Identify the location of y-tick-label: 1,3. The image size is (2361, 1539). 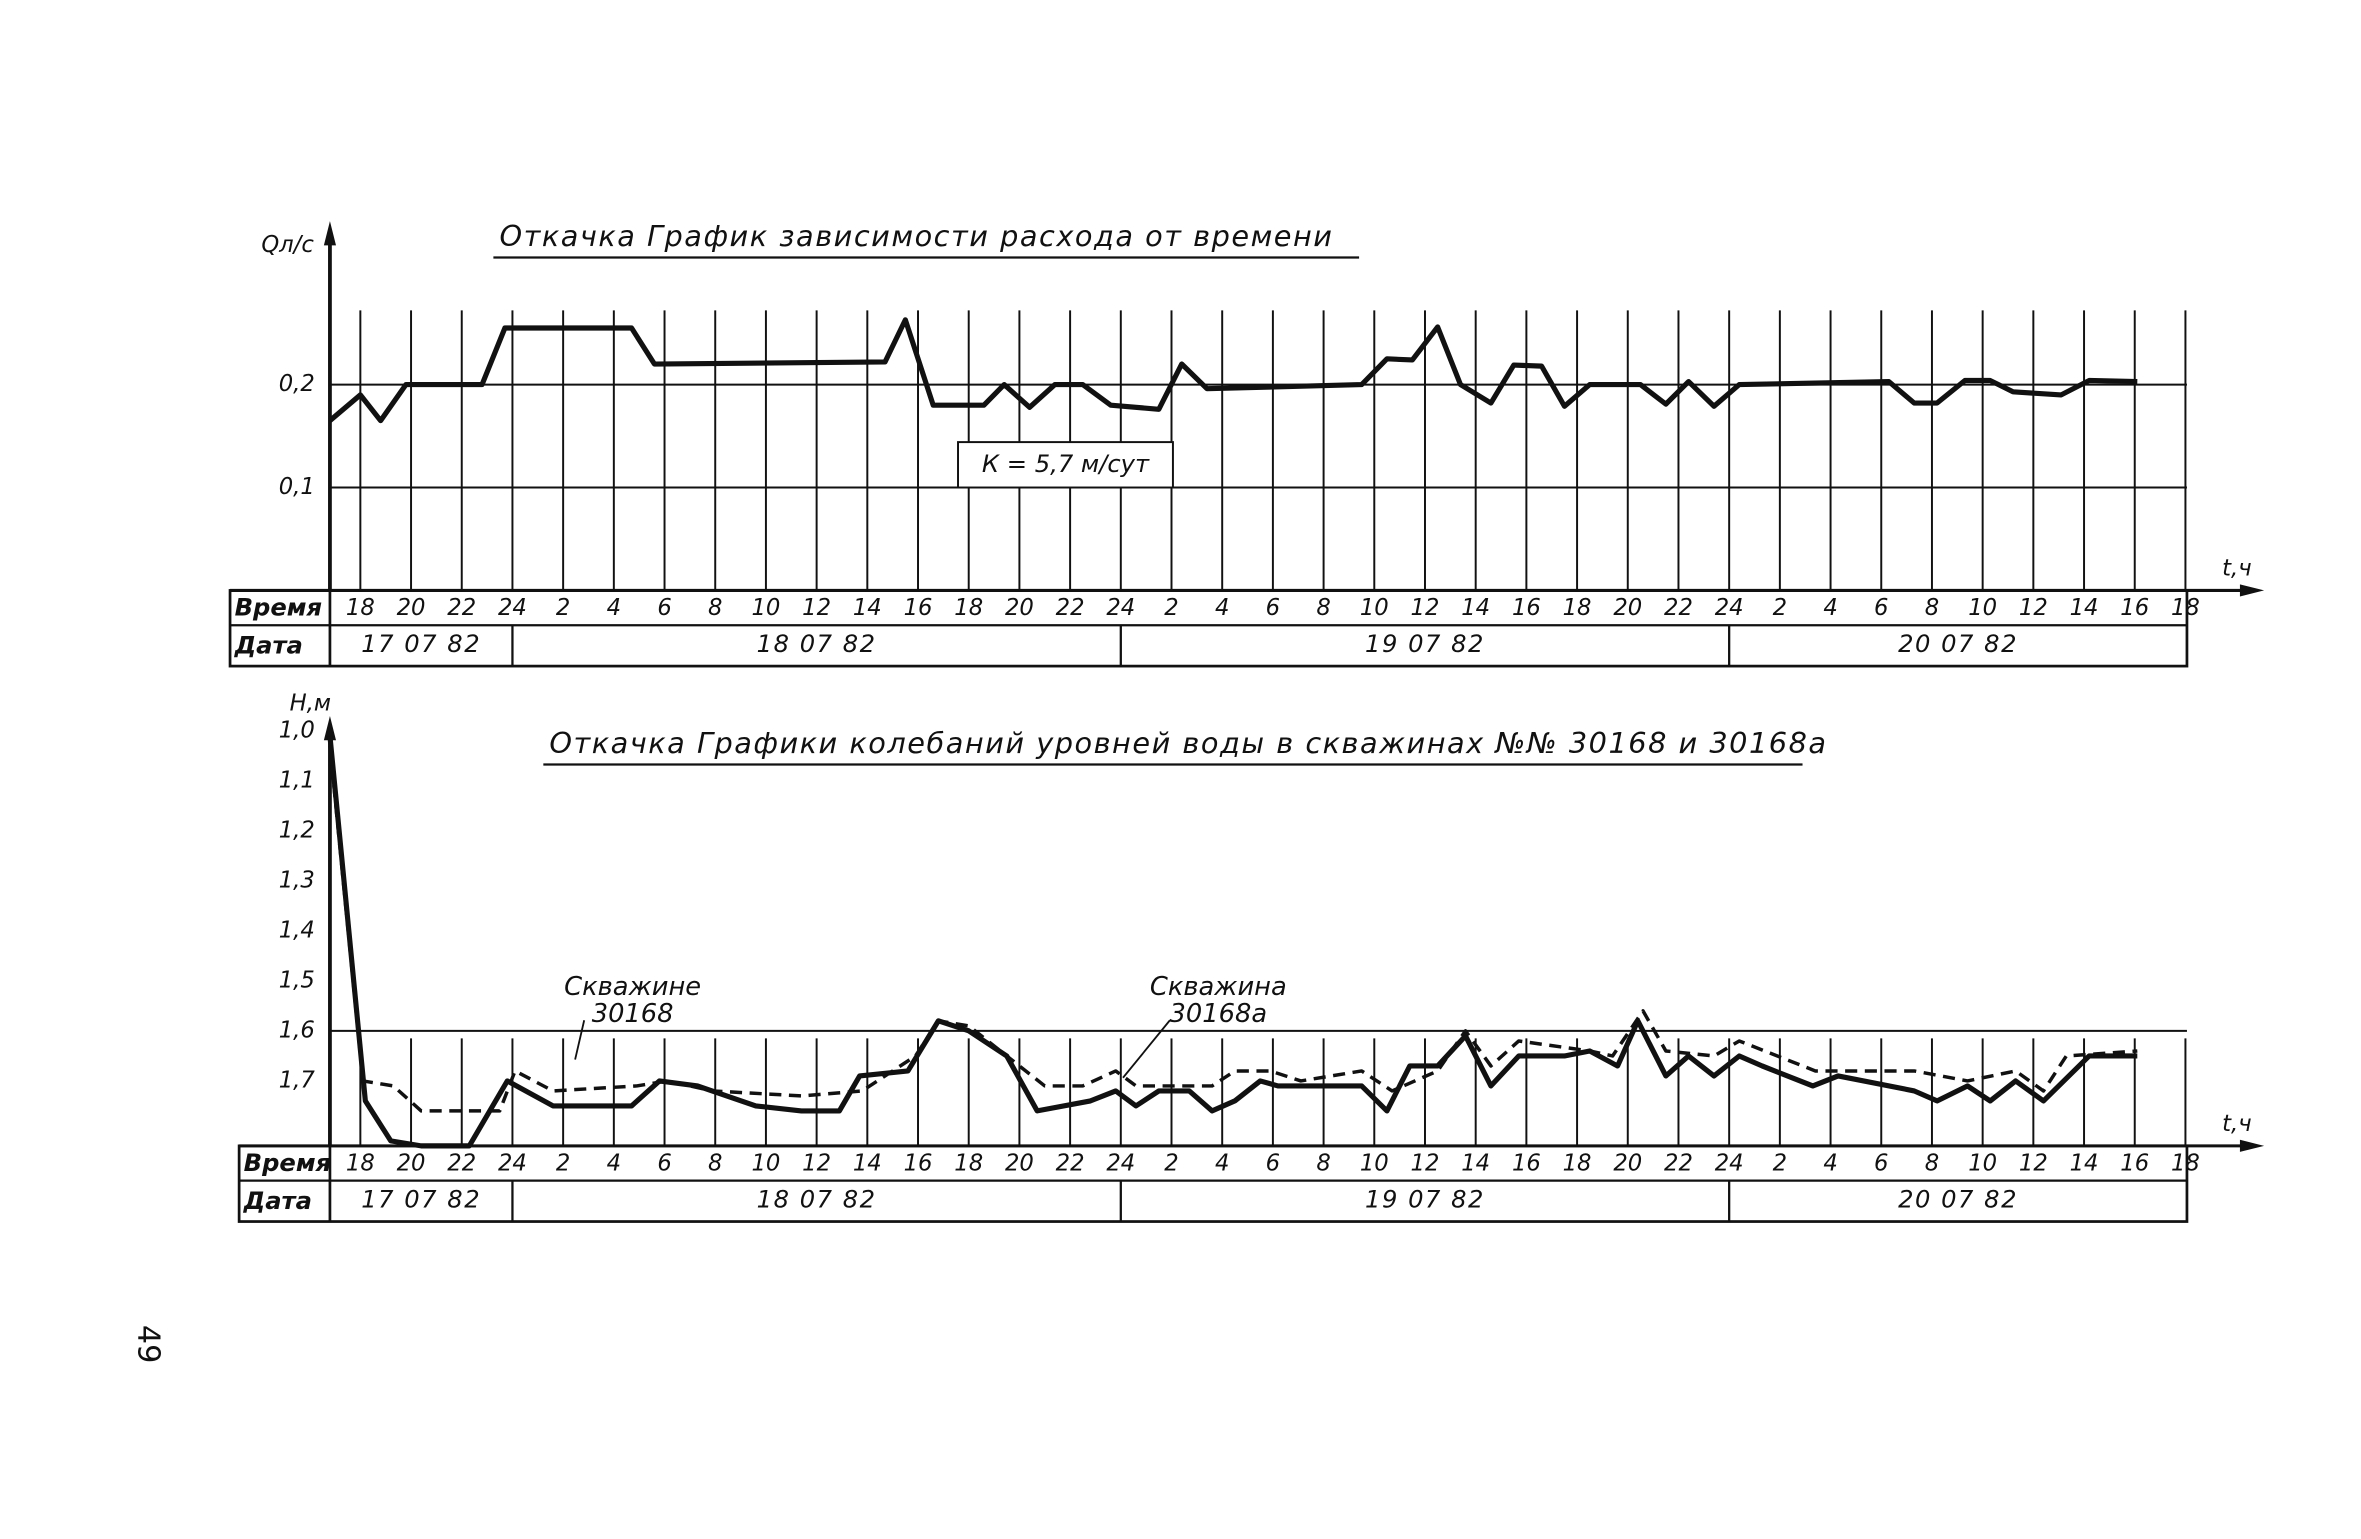
(297, 880).